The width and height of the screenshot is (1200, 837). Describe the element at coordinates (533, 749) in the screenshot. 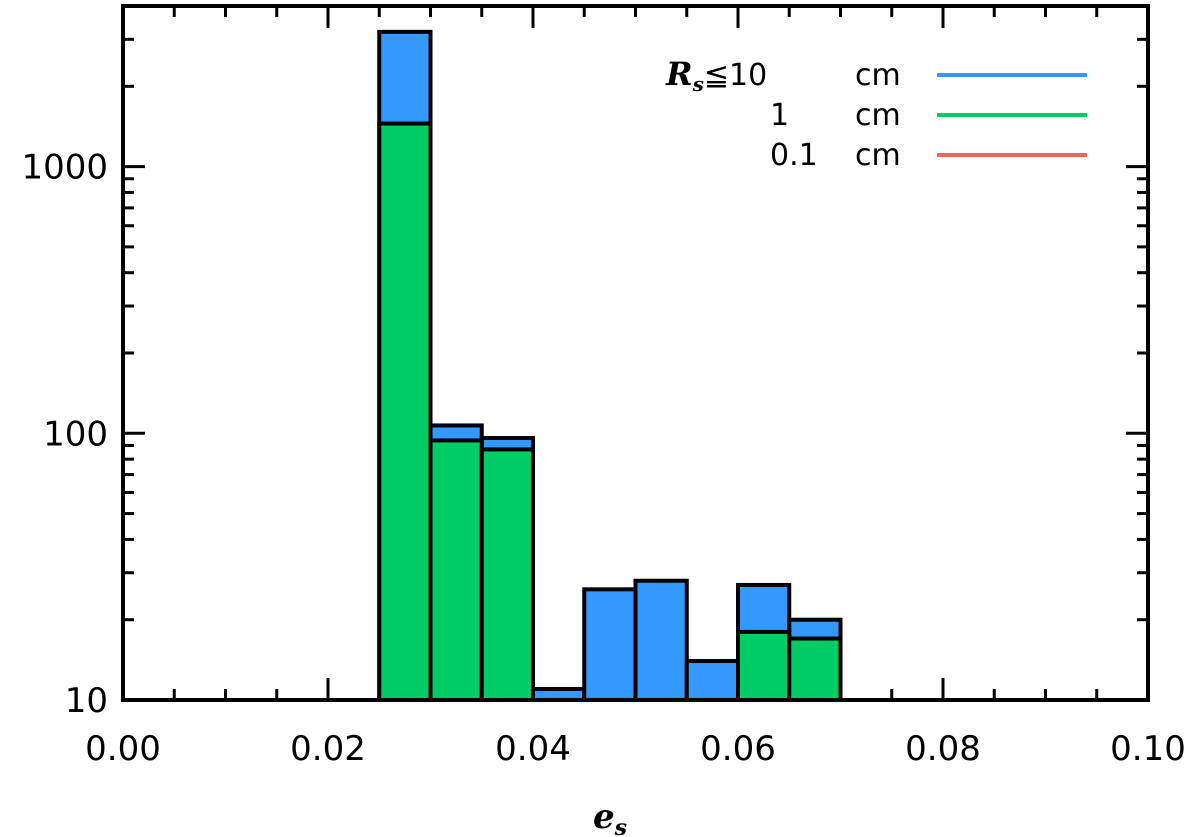

I see `x-tick-label: 0.04` at that location.